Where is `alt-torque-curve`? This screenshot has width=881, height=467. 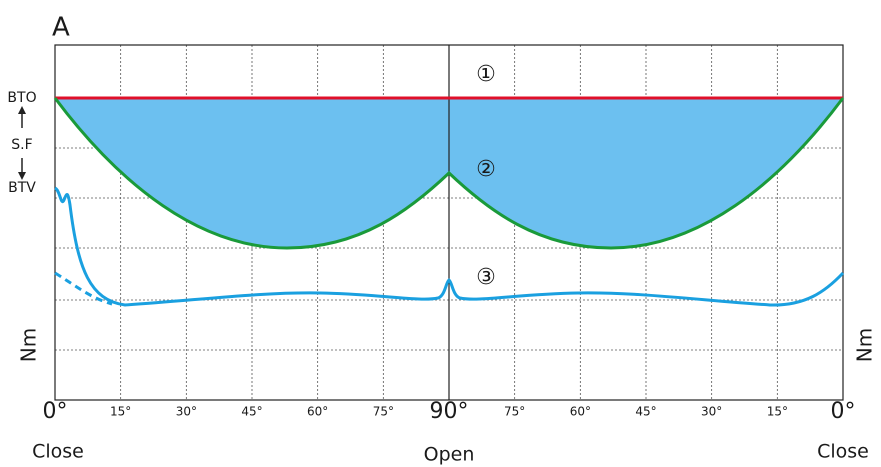 alt-torque-curve is located at coordinates (83, 288).